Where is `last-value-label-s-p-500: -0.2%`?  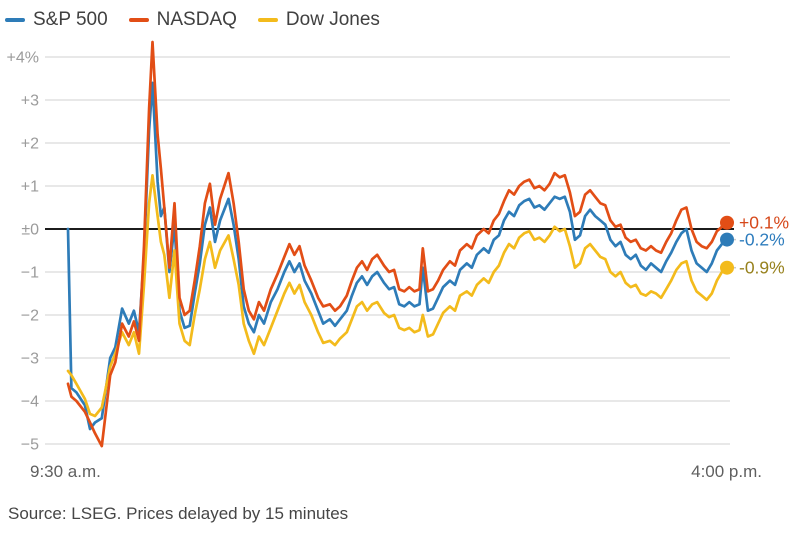 last-value-label-s-p-500: -0.2% is located at coordinates (762, 240).